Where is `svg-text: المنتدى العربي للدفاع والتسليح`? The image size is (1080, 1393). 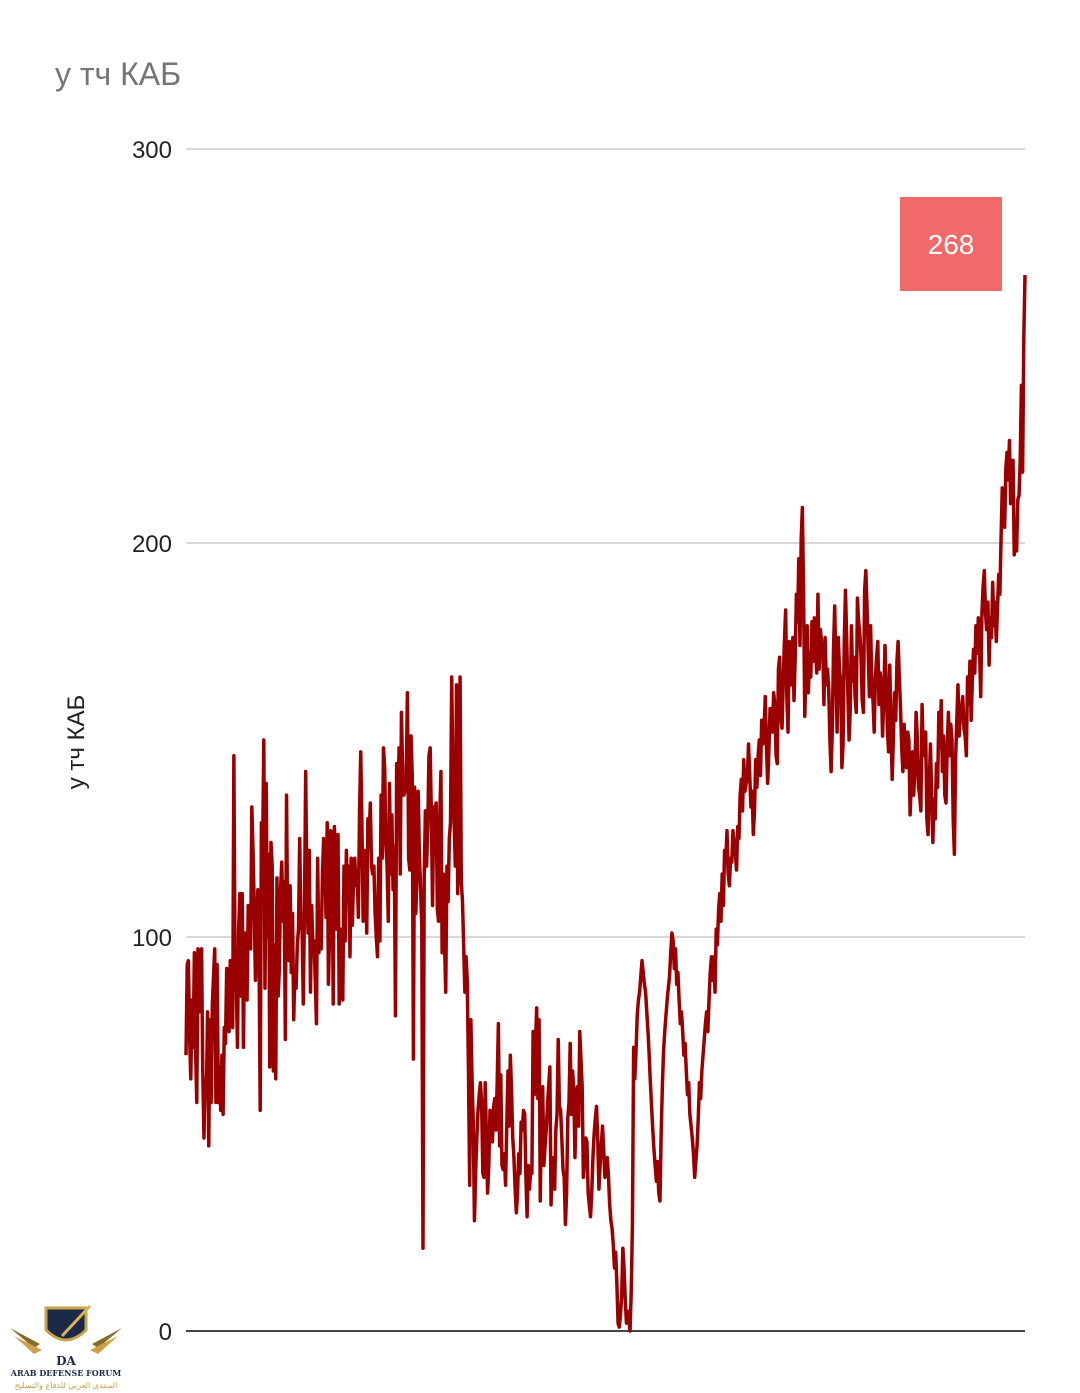 svg-text: المنتدى العربي للدفاع والتسليح is located at coordinates (66, 1385).